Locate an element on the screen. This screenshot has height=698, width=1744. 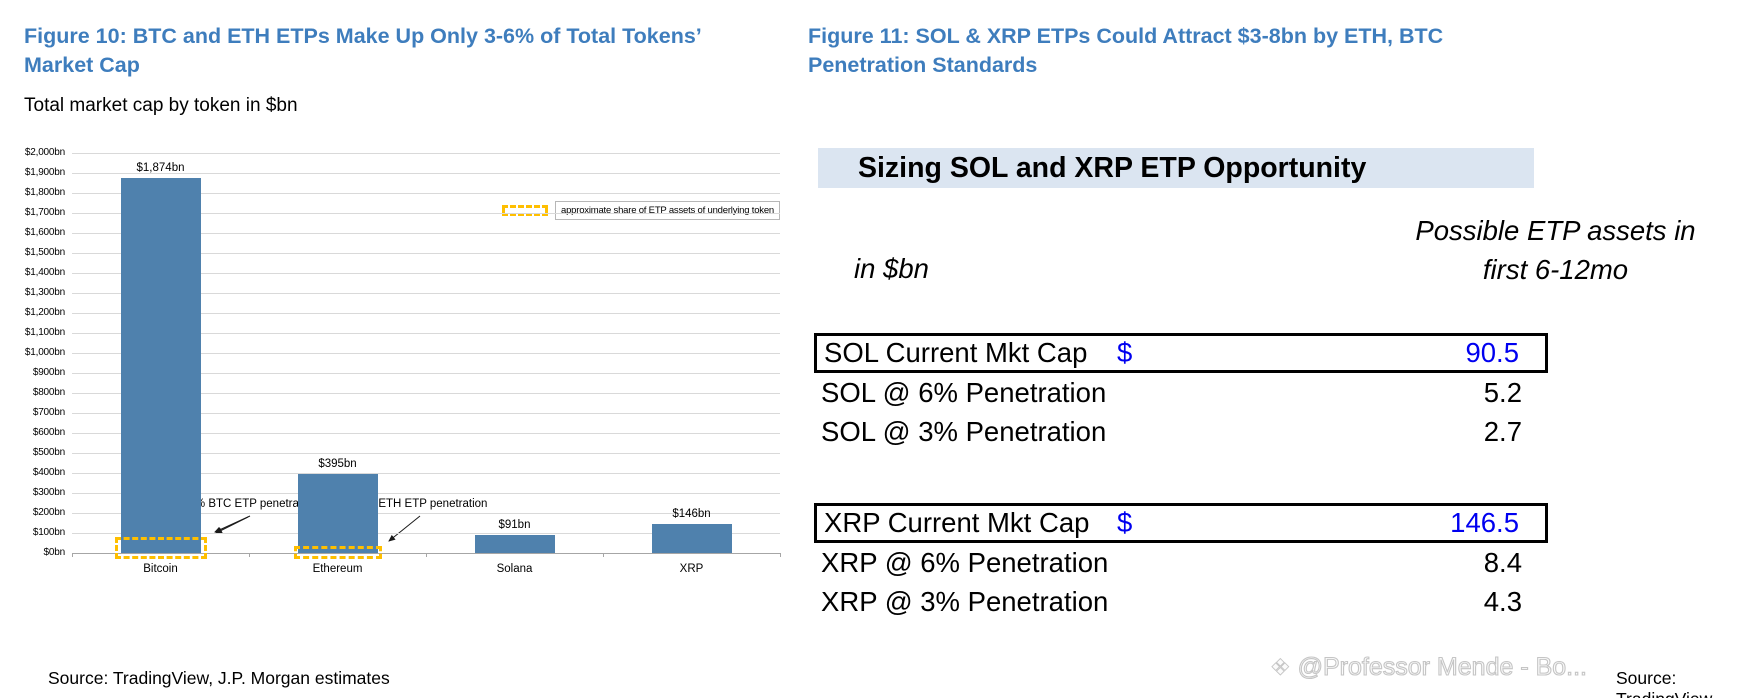
y-axis-tick-label: $1,800bn is located at coordinates (44, 192).